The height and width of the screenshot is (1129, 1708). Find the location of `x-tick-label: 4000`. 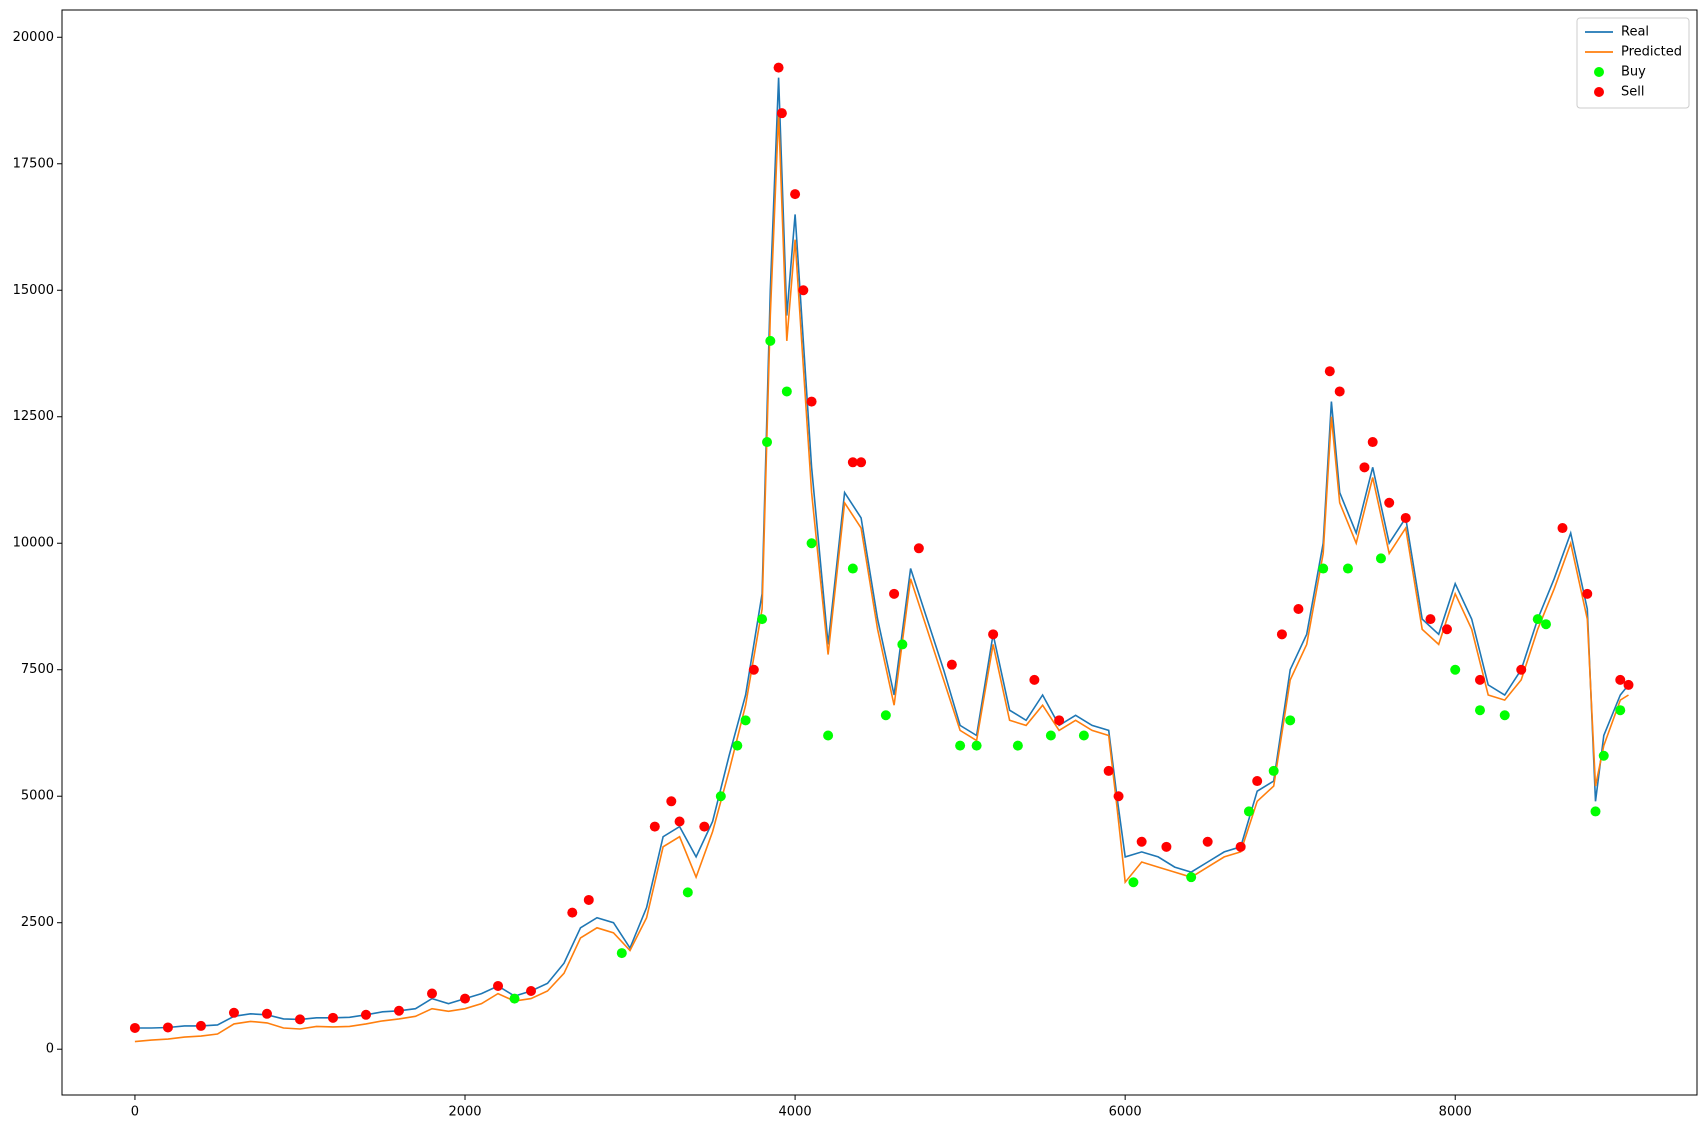

x-tick-label: 4000 is located at coordinates (795, 1112).